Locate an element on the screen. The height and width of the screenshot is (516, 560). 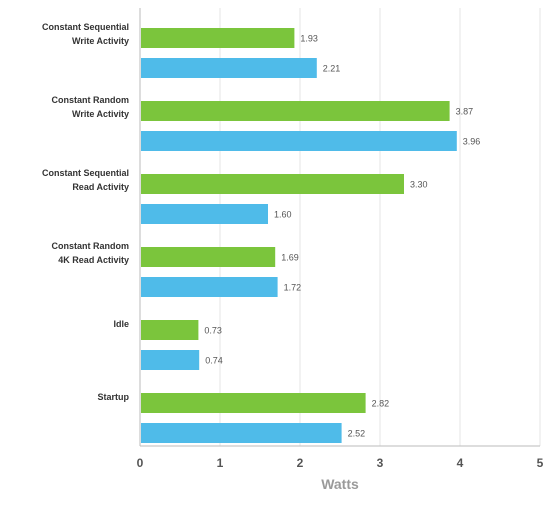
x-tick-label: 1 is located at coordinates (220, 463).